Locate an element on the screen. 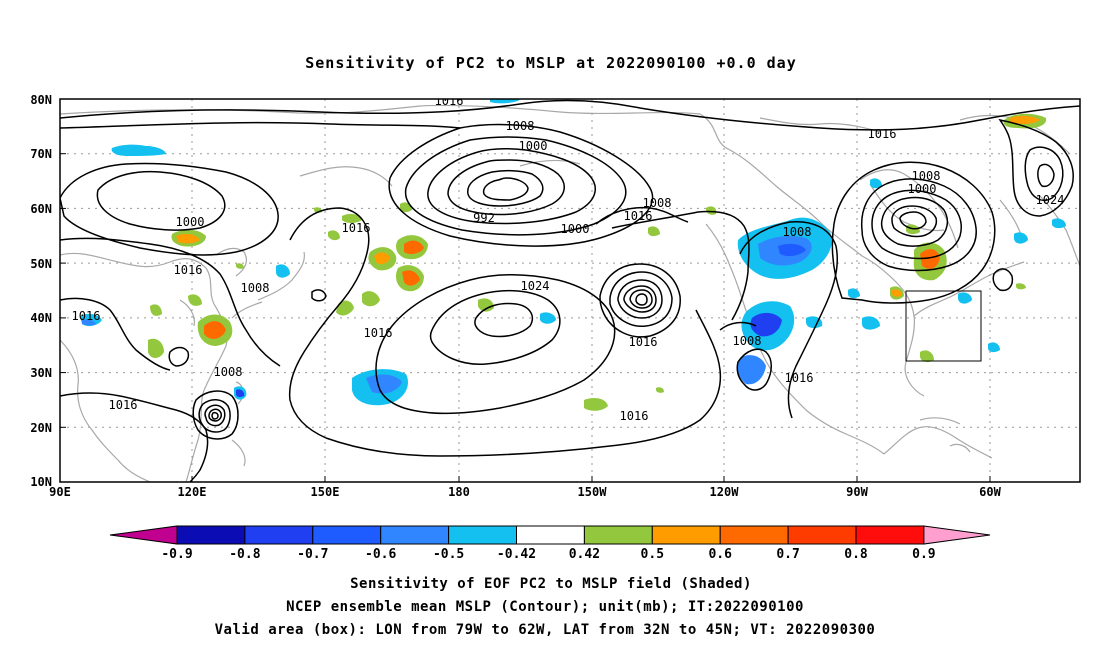  colorbar-tick-label: -0.5 is located at coordinates (448, 554).